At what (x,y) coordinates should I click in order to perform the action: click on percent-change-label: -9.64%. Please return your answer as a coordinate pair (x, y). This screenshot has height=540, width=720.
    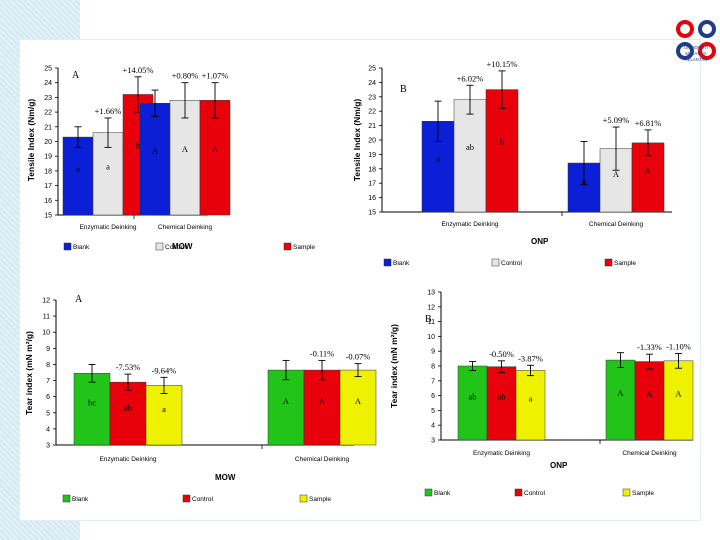
    Looking at the image, I should click on (164, 370).